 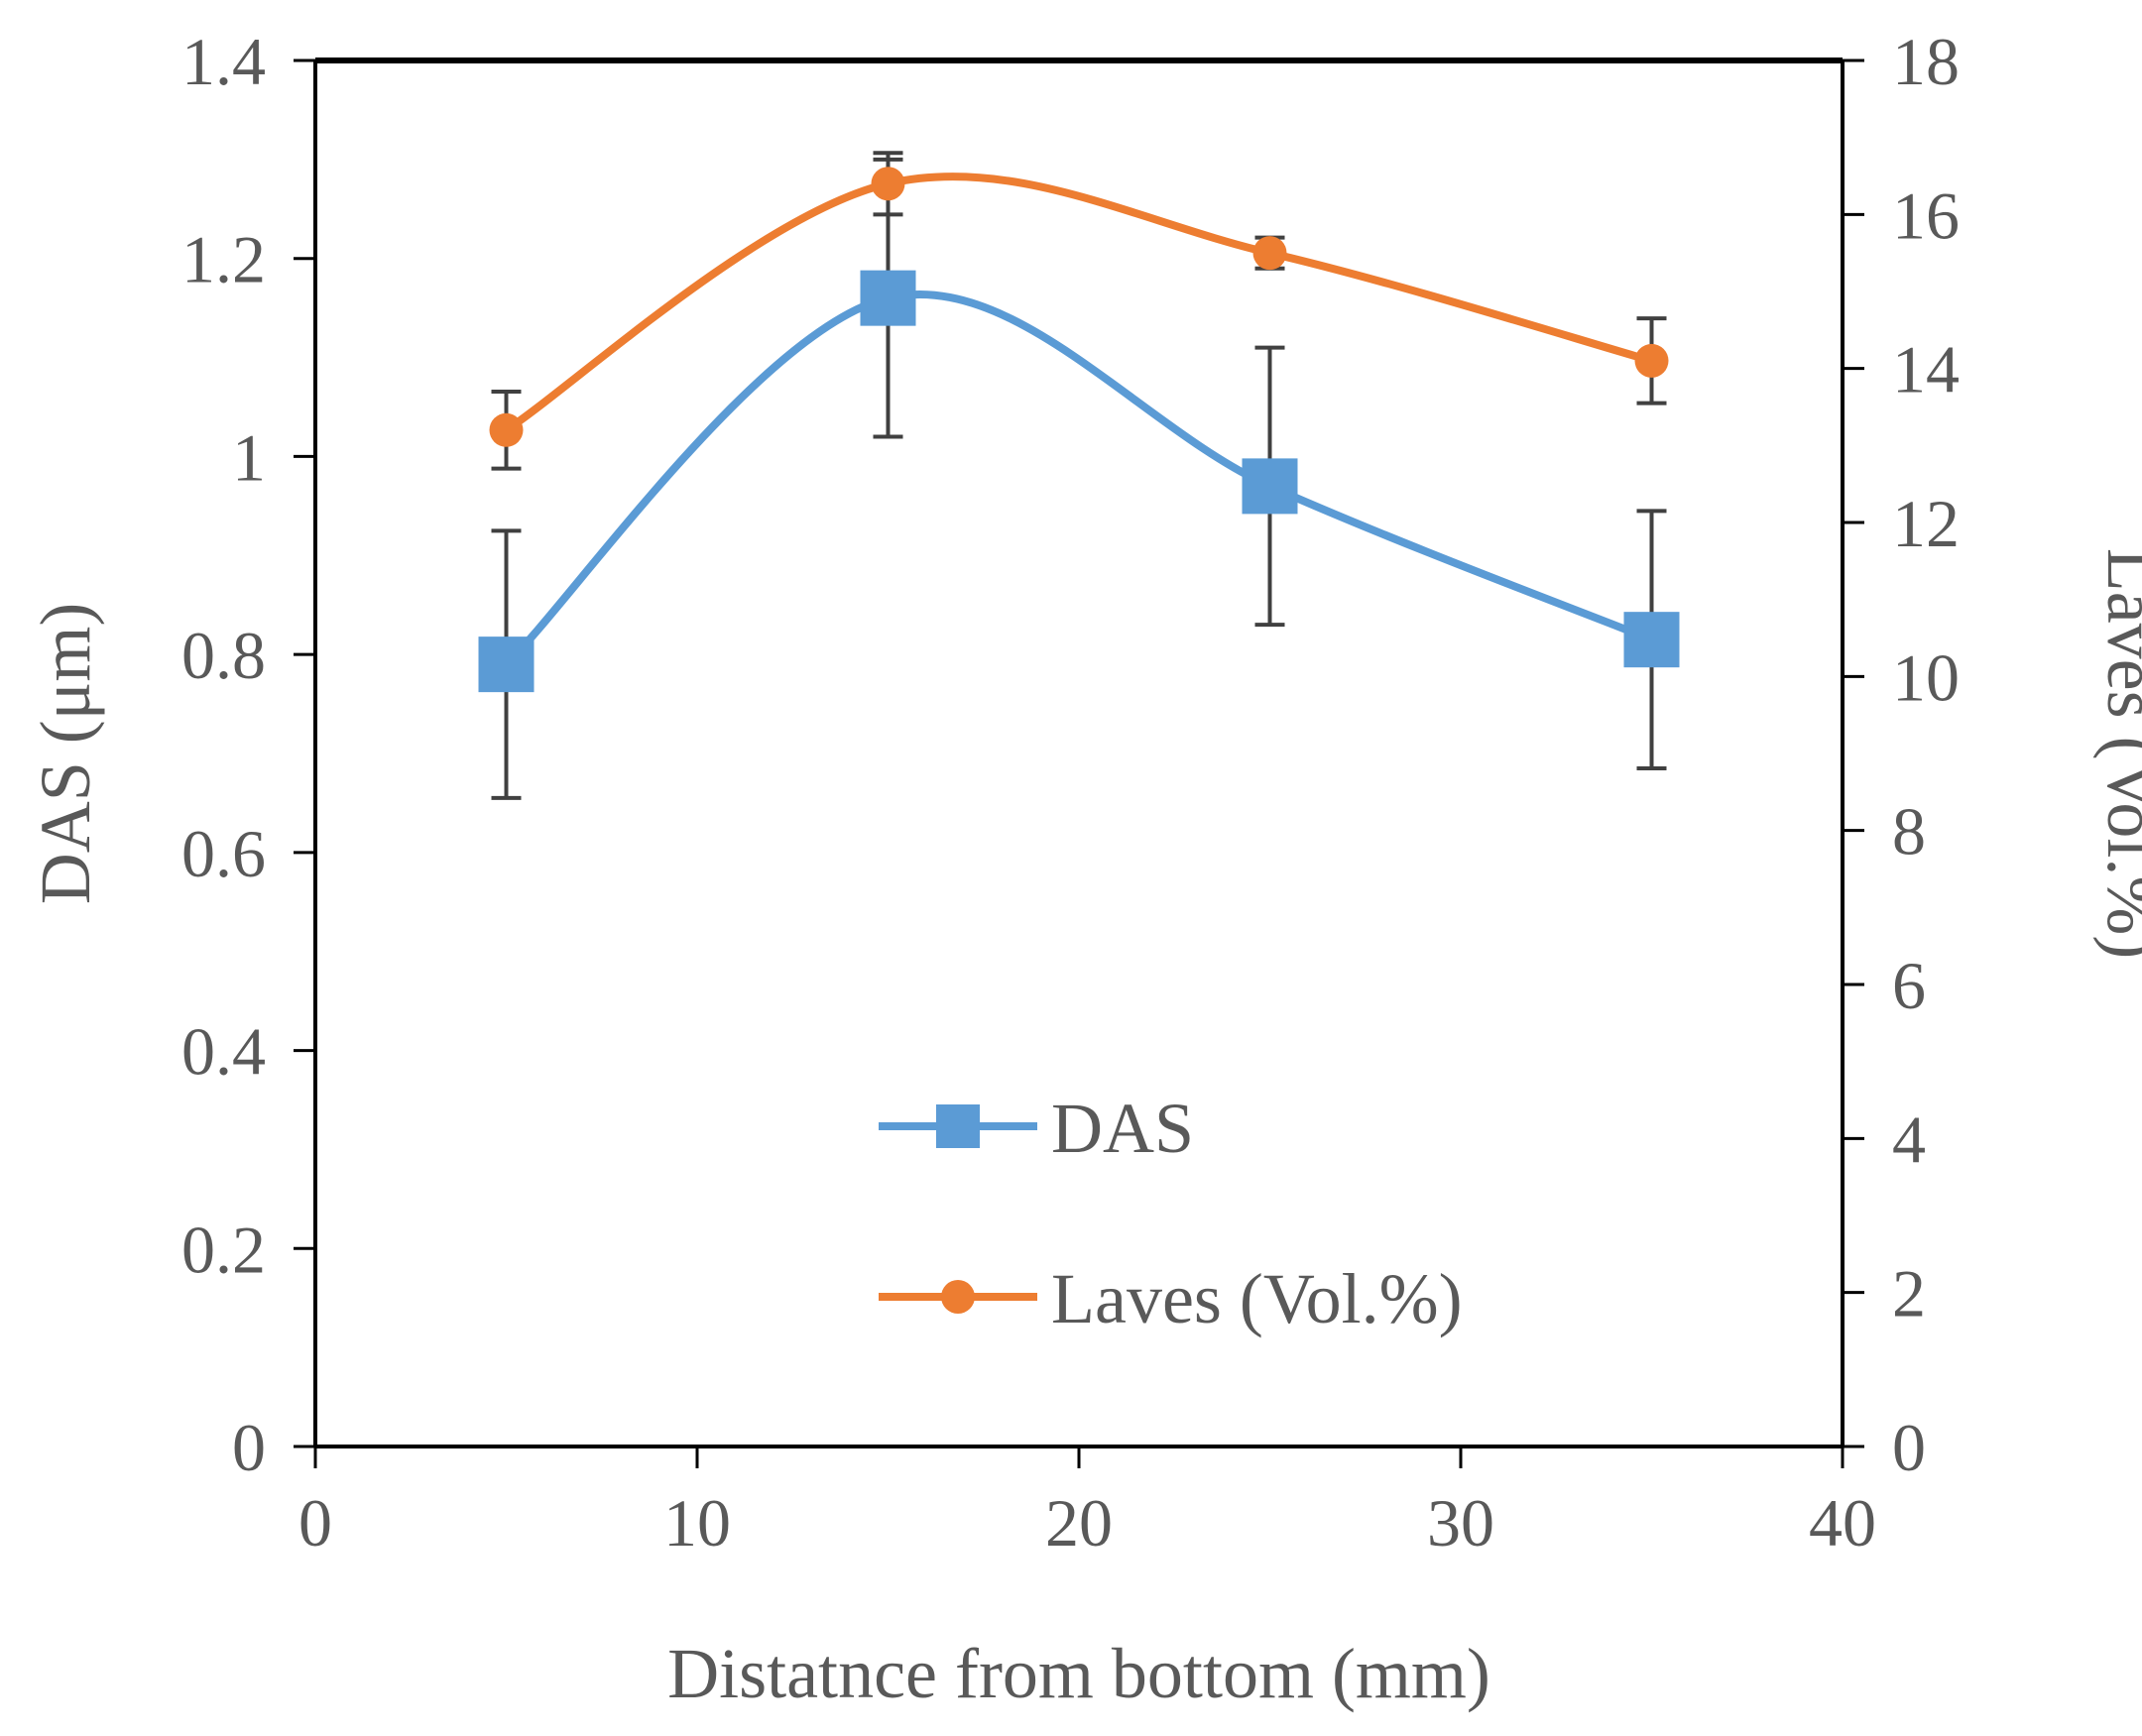 What do you see at coordinates (1079, 303) in the screenshot?
I see `laves-line` at bounding box center [1079, 303].